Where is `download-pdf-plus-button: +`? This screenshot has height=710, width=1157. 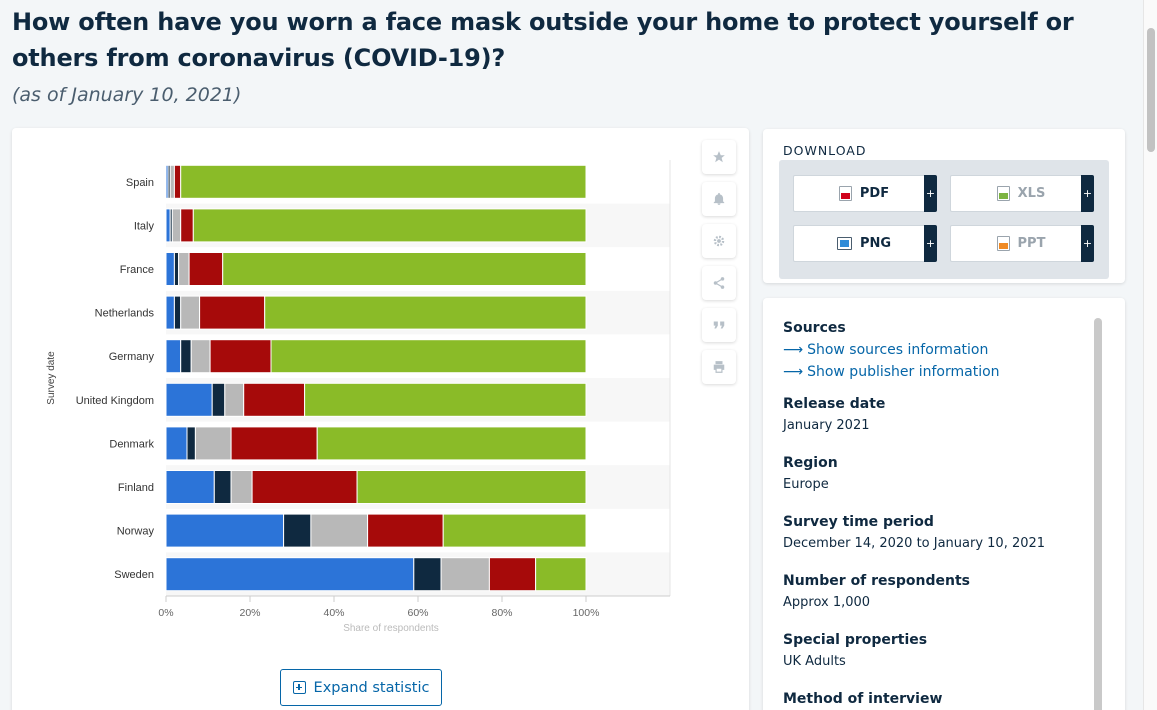
download-pdf-plus-button: + is located at coordinates (930, 193).